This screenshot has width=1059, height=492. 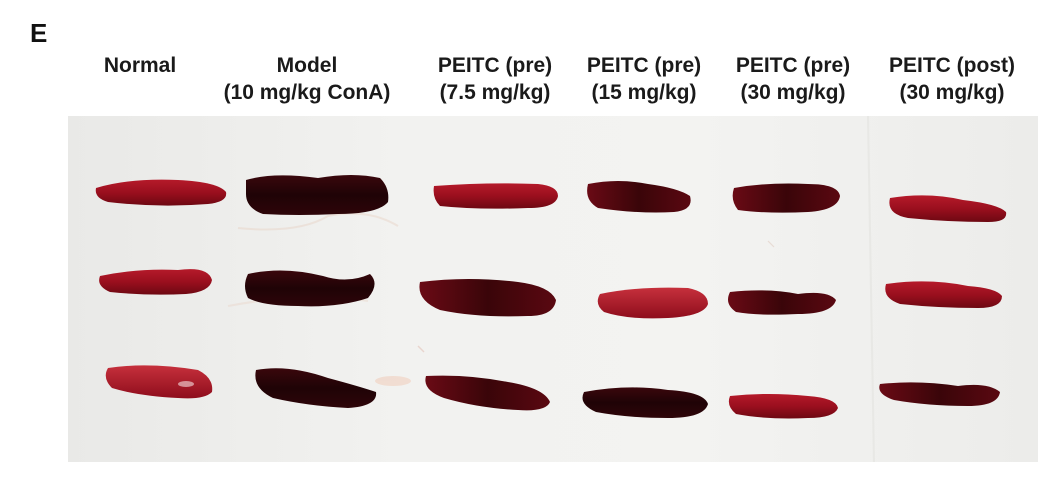 What do you see at coordinates (39, 33) in the screenshot?
I see `panel-letter: E` at bounding box center [39, 33].